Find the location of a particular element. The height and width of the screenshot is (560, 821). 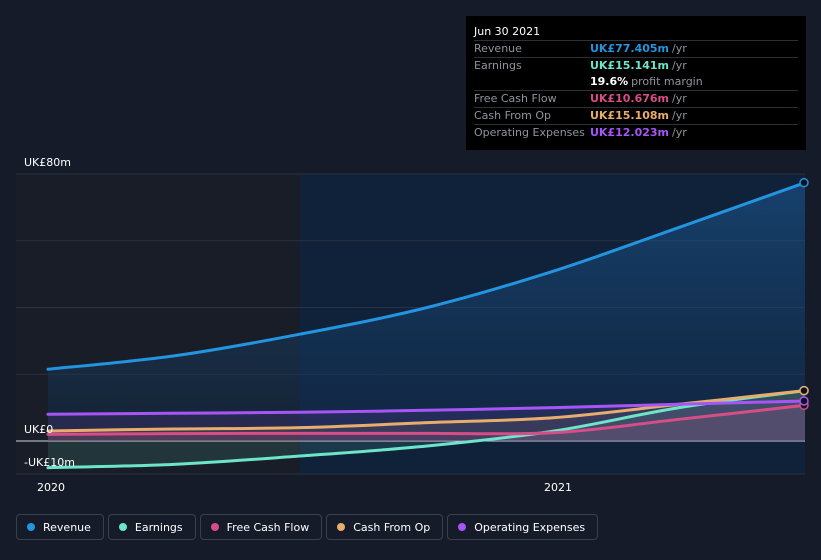

tooltip-value: UK£15.108m is located at coordinates (630, 115).